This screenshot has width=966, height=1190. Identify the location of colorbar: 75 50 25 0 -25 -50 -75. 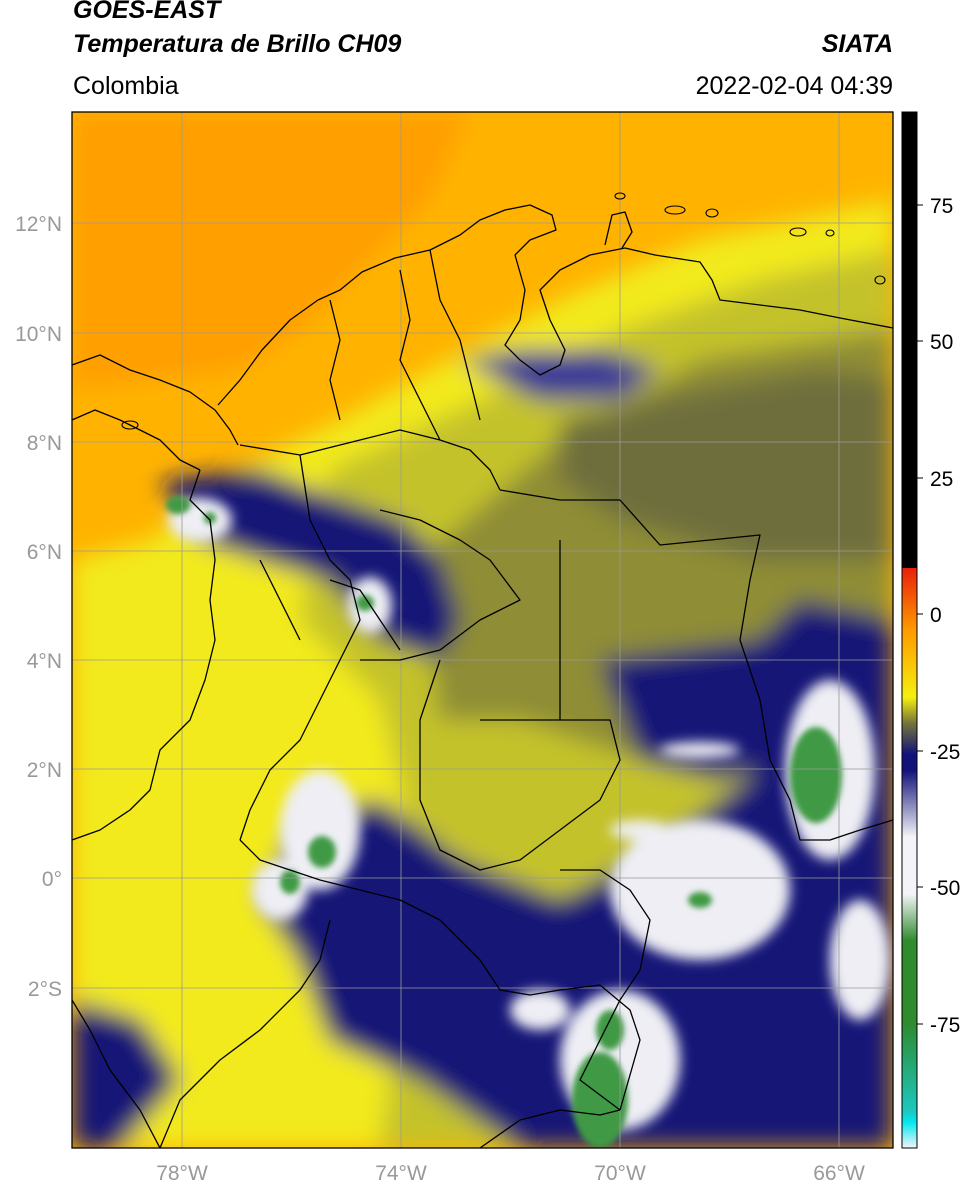
(930, 630).